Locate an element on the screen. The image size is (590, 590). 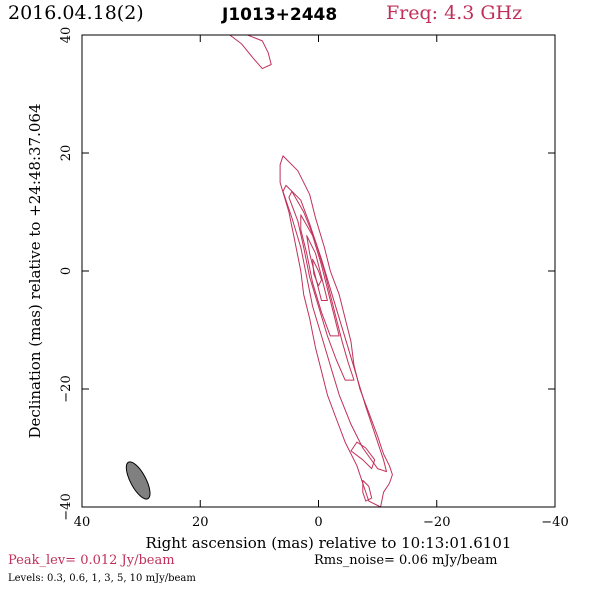
observation-date: 2016.04.18(2) is located at coordinates (76, 13).